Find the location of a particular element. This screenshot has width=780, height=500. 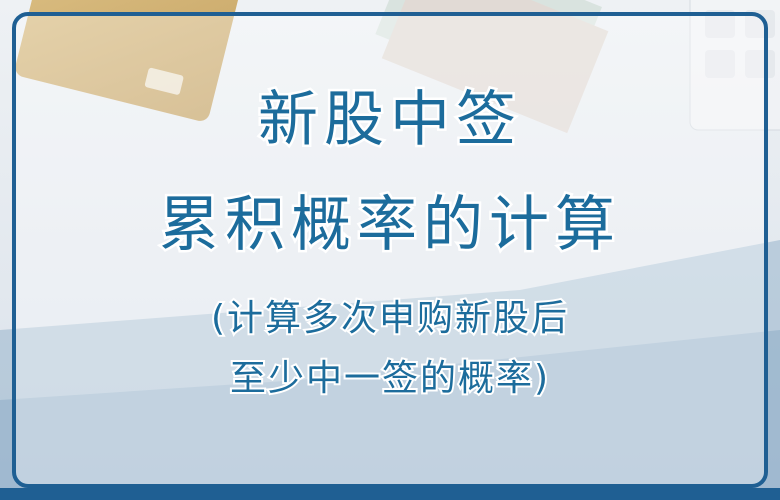

banknotes is located at coordinates (492, 67).